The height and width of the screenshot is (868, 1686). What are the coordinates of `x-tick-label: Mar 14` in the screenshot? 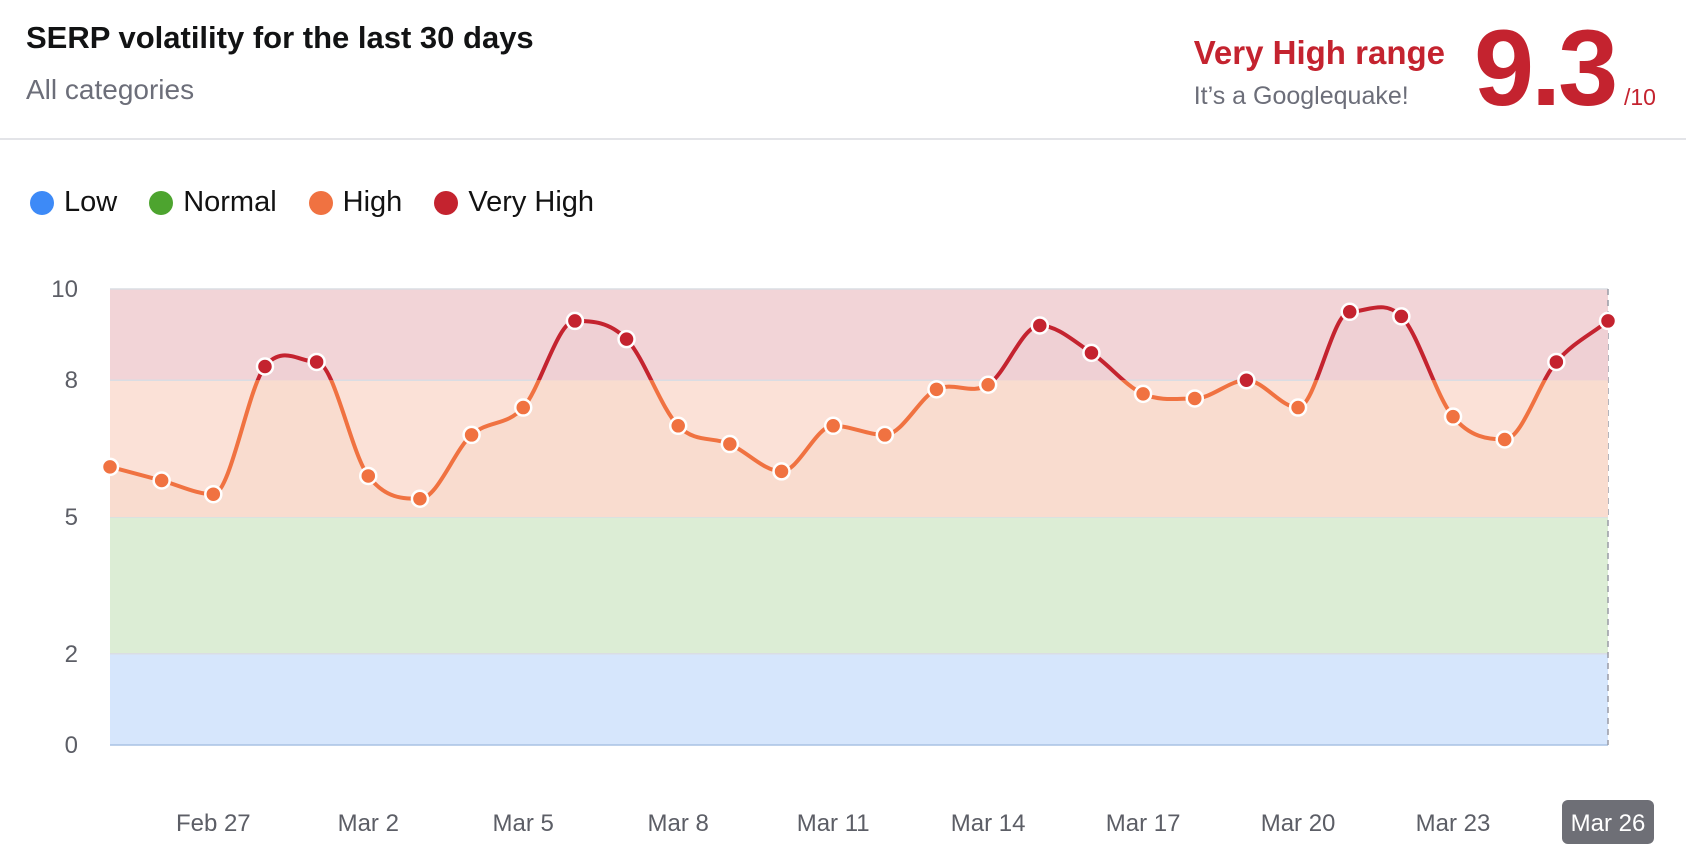 It's located at (988, 823).